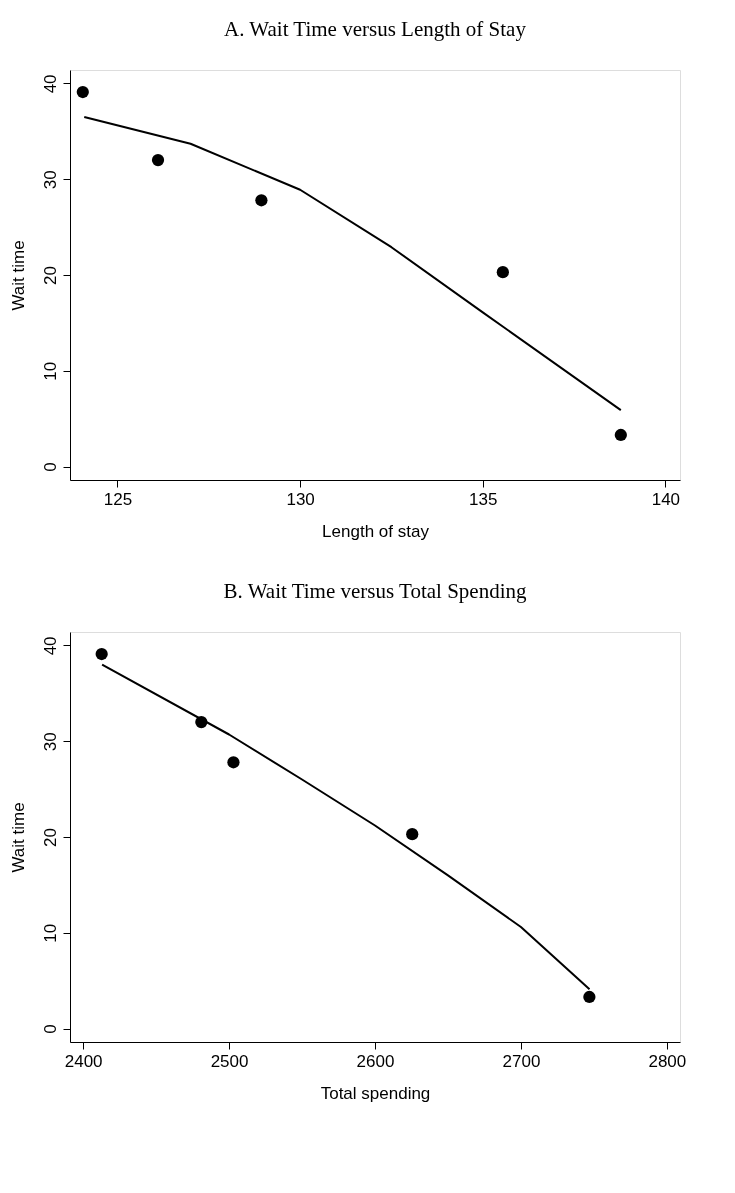 This screenshot has height=1193, width=735. Describe the element at coordinates (375, 29) in the screenshot. I see `chart-title: A. Wait Time versus Length of Stay` at that location.